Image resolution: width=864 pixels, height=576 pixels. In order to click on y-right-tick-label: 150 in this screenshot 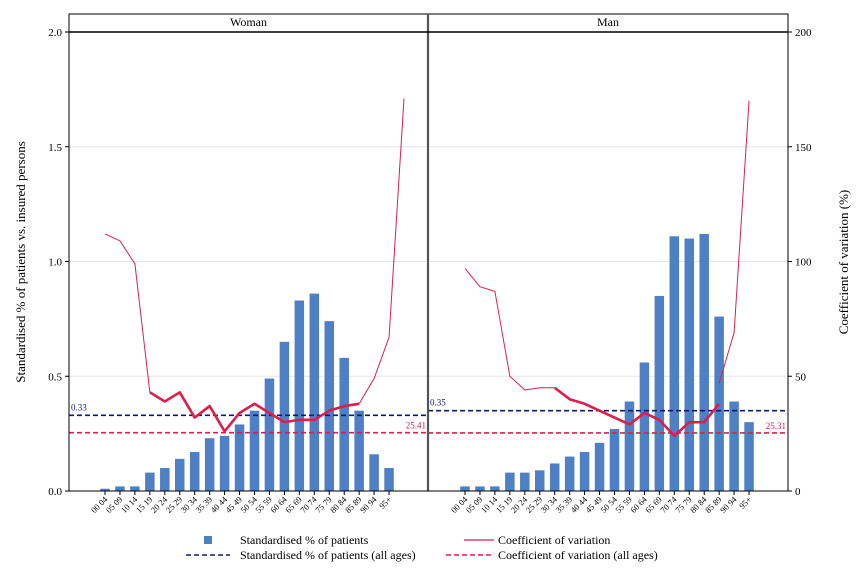, I will do `click(803, 148)`.